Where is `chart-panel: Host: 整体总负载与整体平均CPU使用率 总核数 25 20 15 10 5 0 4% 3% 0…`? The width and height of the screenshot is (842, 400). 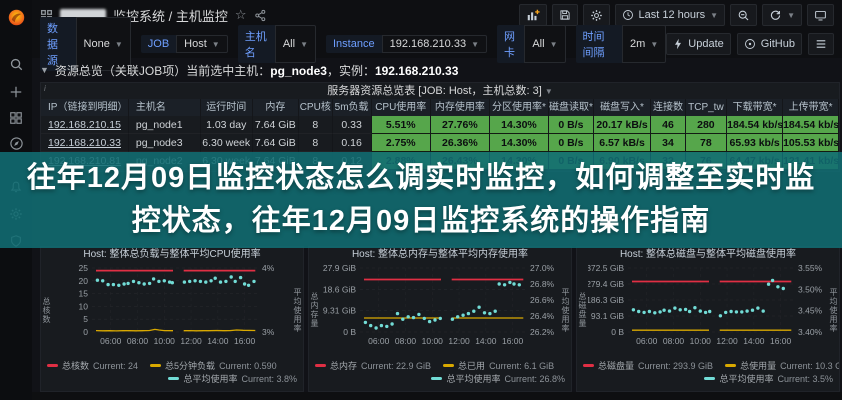 chart-panel: Host: 整体总负载与整体平均CPU使用率 总核数 25 20 15 10 5 0 4% 3% 0… is located at coordinates (172, 319).